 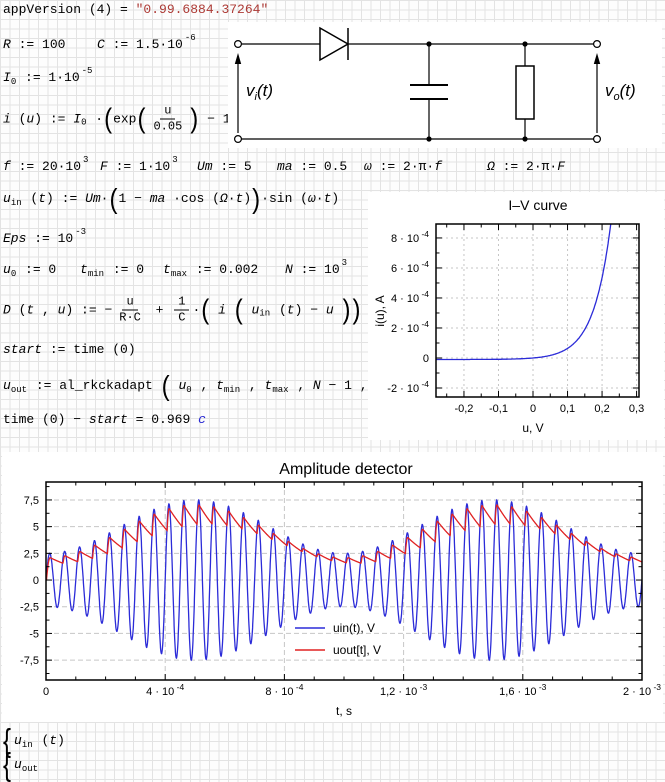 What do you see at coordinates (159, 309) in the screenshot?
I see `math-token: +` at bounding box center [159, 309].